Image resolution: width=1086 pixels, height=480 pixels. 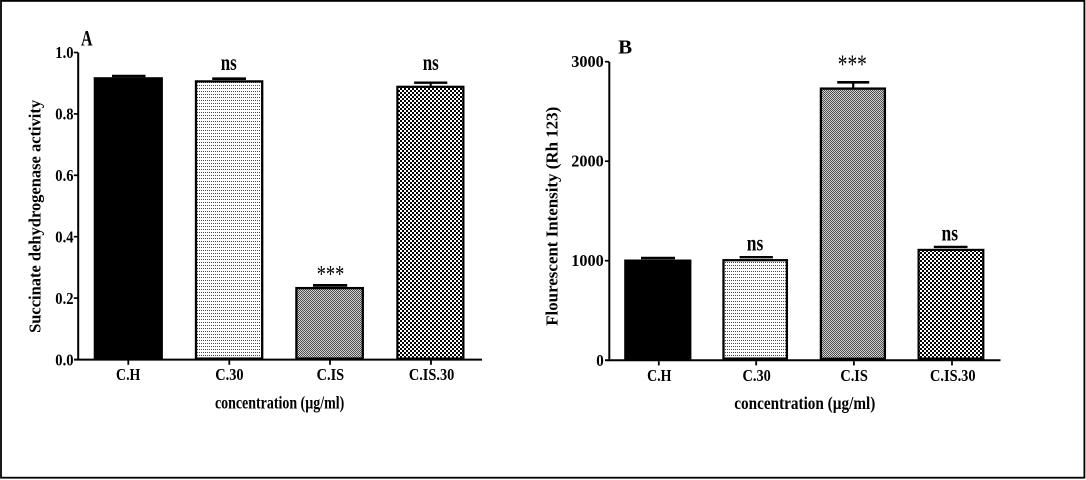 What do you see at coordinates (64, 236) in the screenshot?
I see `svg-text: 0.4` at bounding box center [64, 236].